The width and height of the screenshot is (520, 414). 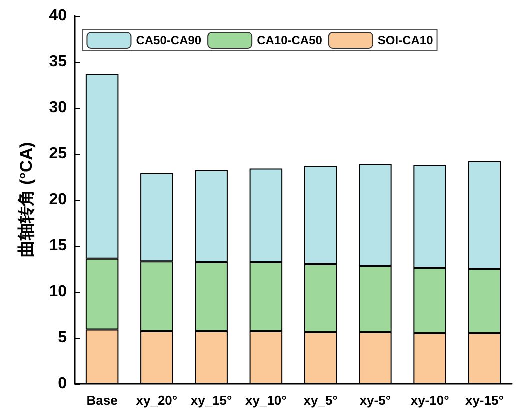 I want to click on legend-label: CA50-CA90, so click(x=169, y=41).